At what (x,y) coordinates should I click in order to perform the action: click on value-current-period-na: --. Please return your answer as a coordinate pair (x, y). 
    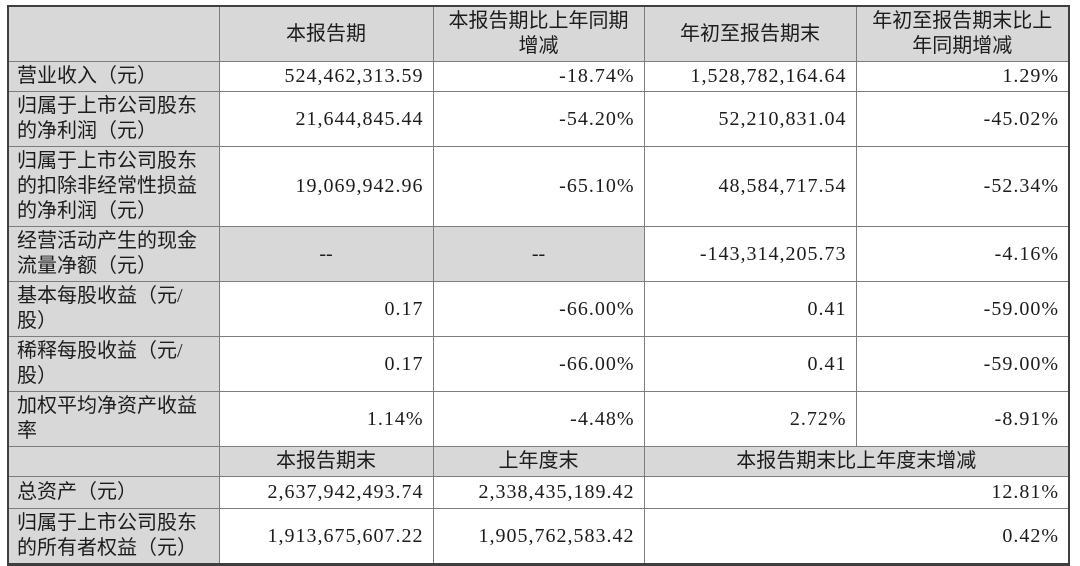
    Looking at the image, I should click on (326, 254).